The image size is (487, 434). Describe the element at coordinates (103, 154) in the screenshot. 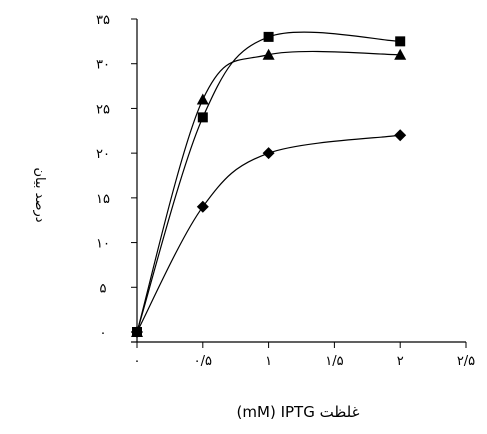

I see `y-tick-label: ۲۰` at that location.